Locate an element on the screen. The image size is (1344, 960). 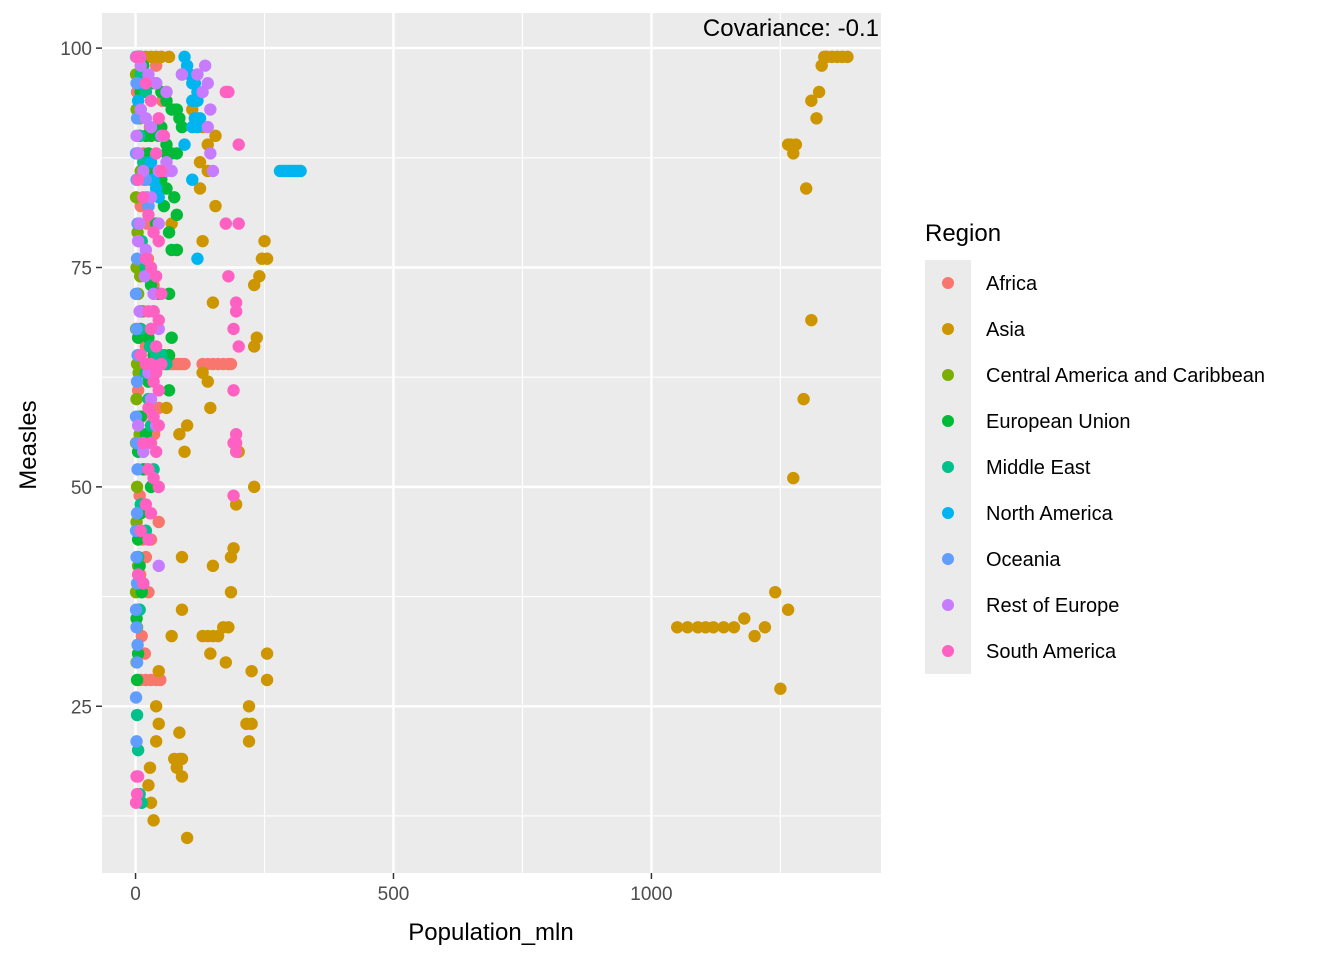
point-middle-east is located at coordinates (137, 715).